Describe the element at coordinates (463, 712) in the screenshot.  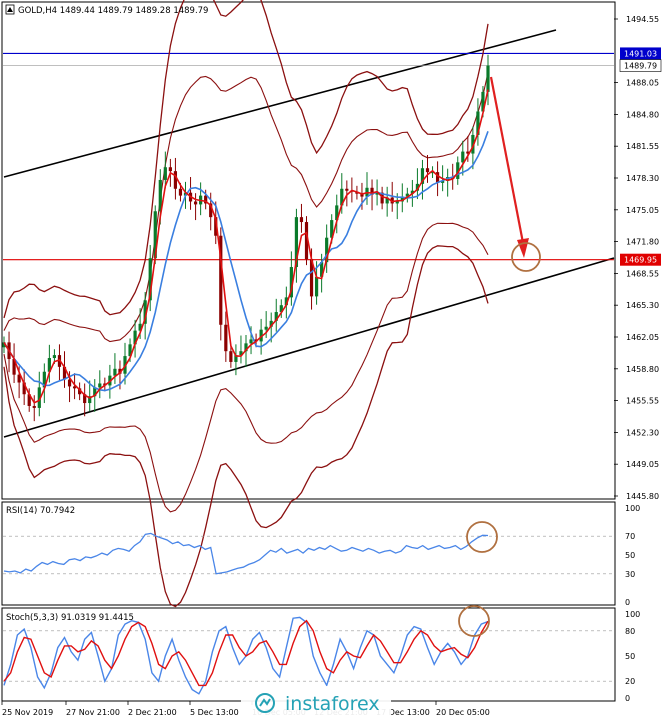
I see `time-tick-label: 20 Dec 05:00` at that location.